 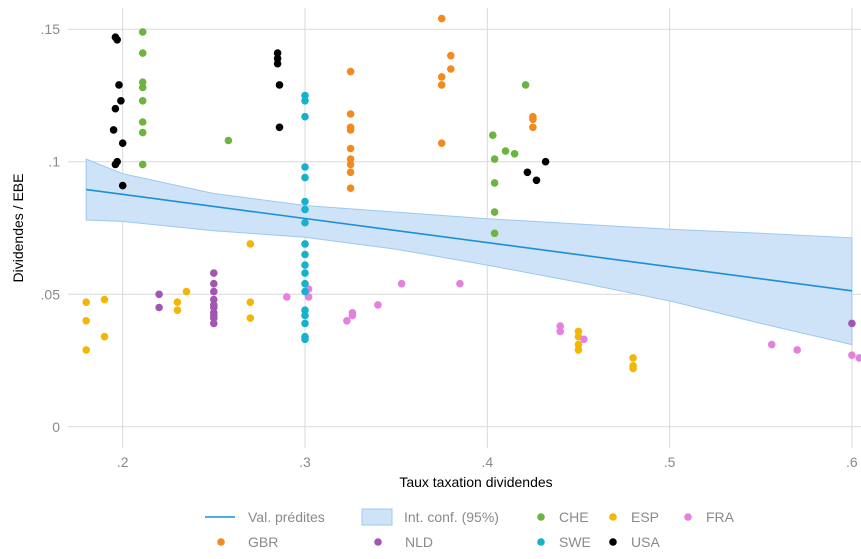 What do you see at coordinates (451, 517) in the screenshot?
I see `legend-label: Int. conf. (95%)` at bounding box center [451, 517].